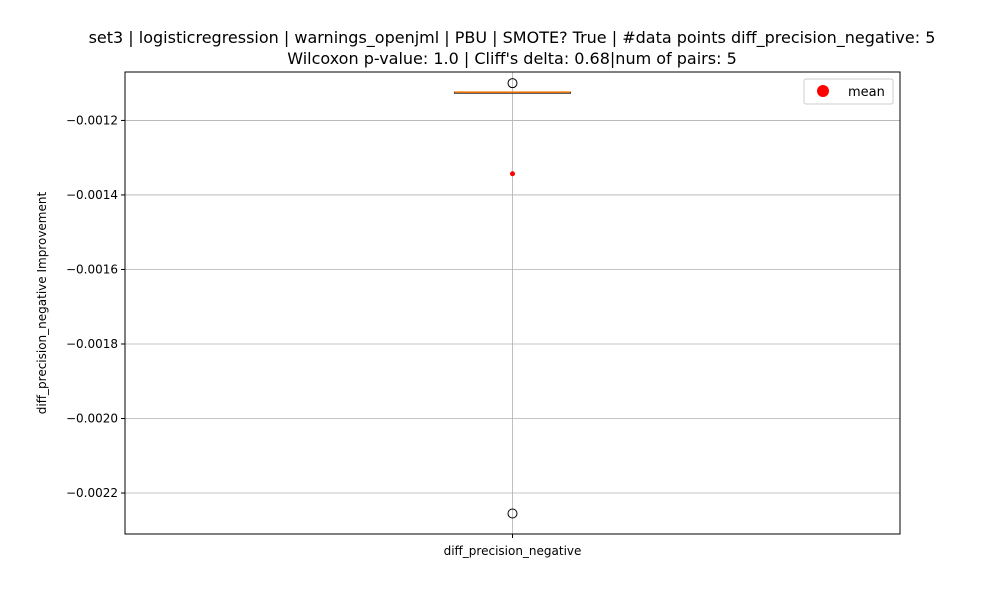 This screenshot has width=1000, height=604. I want to click on x-tick-label: diff_precision_negative, so click(513, 551).